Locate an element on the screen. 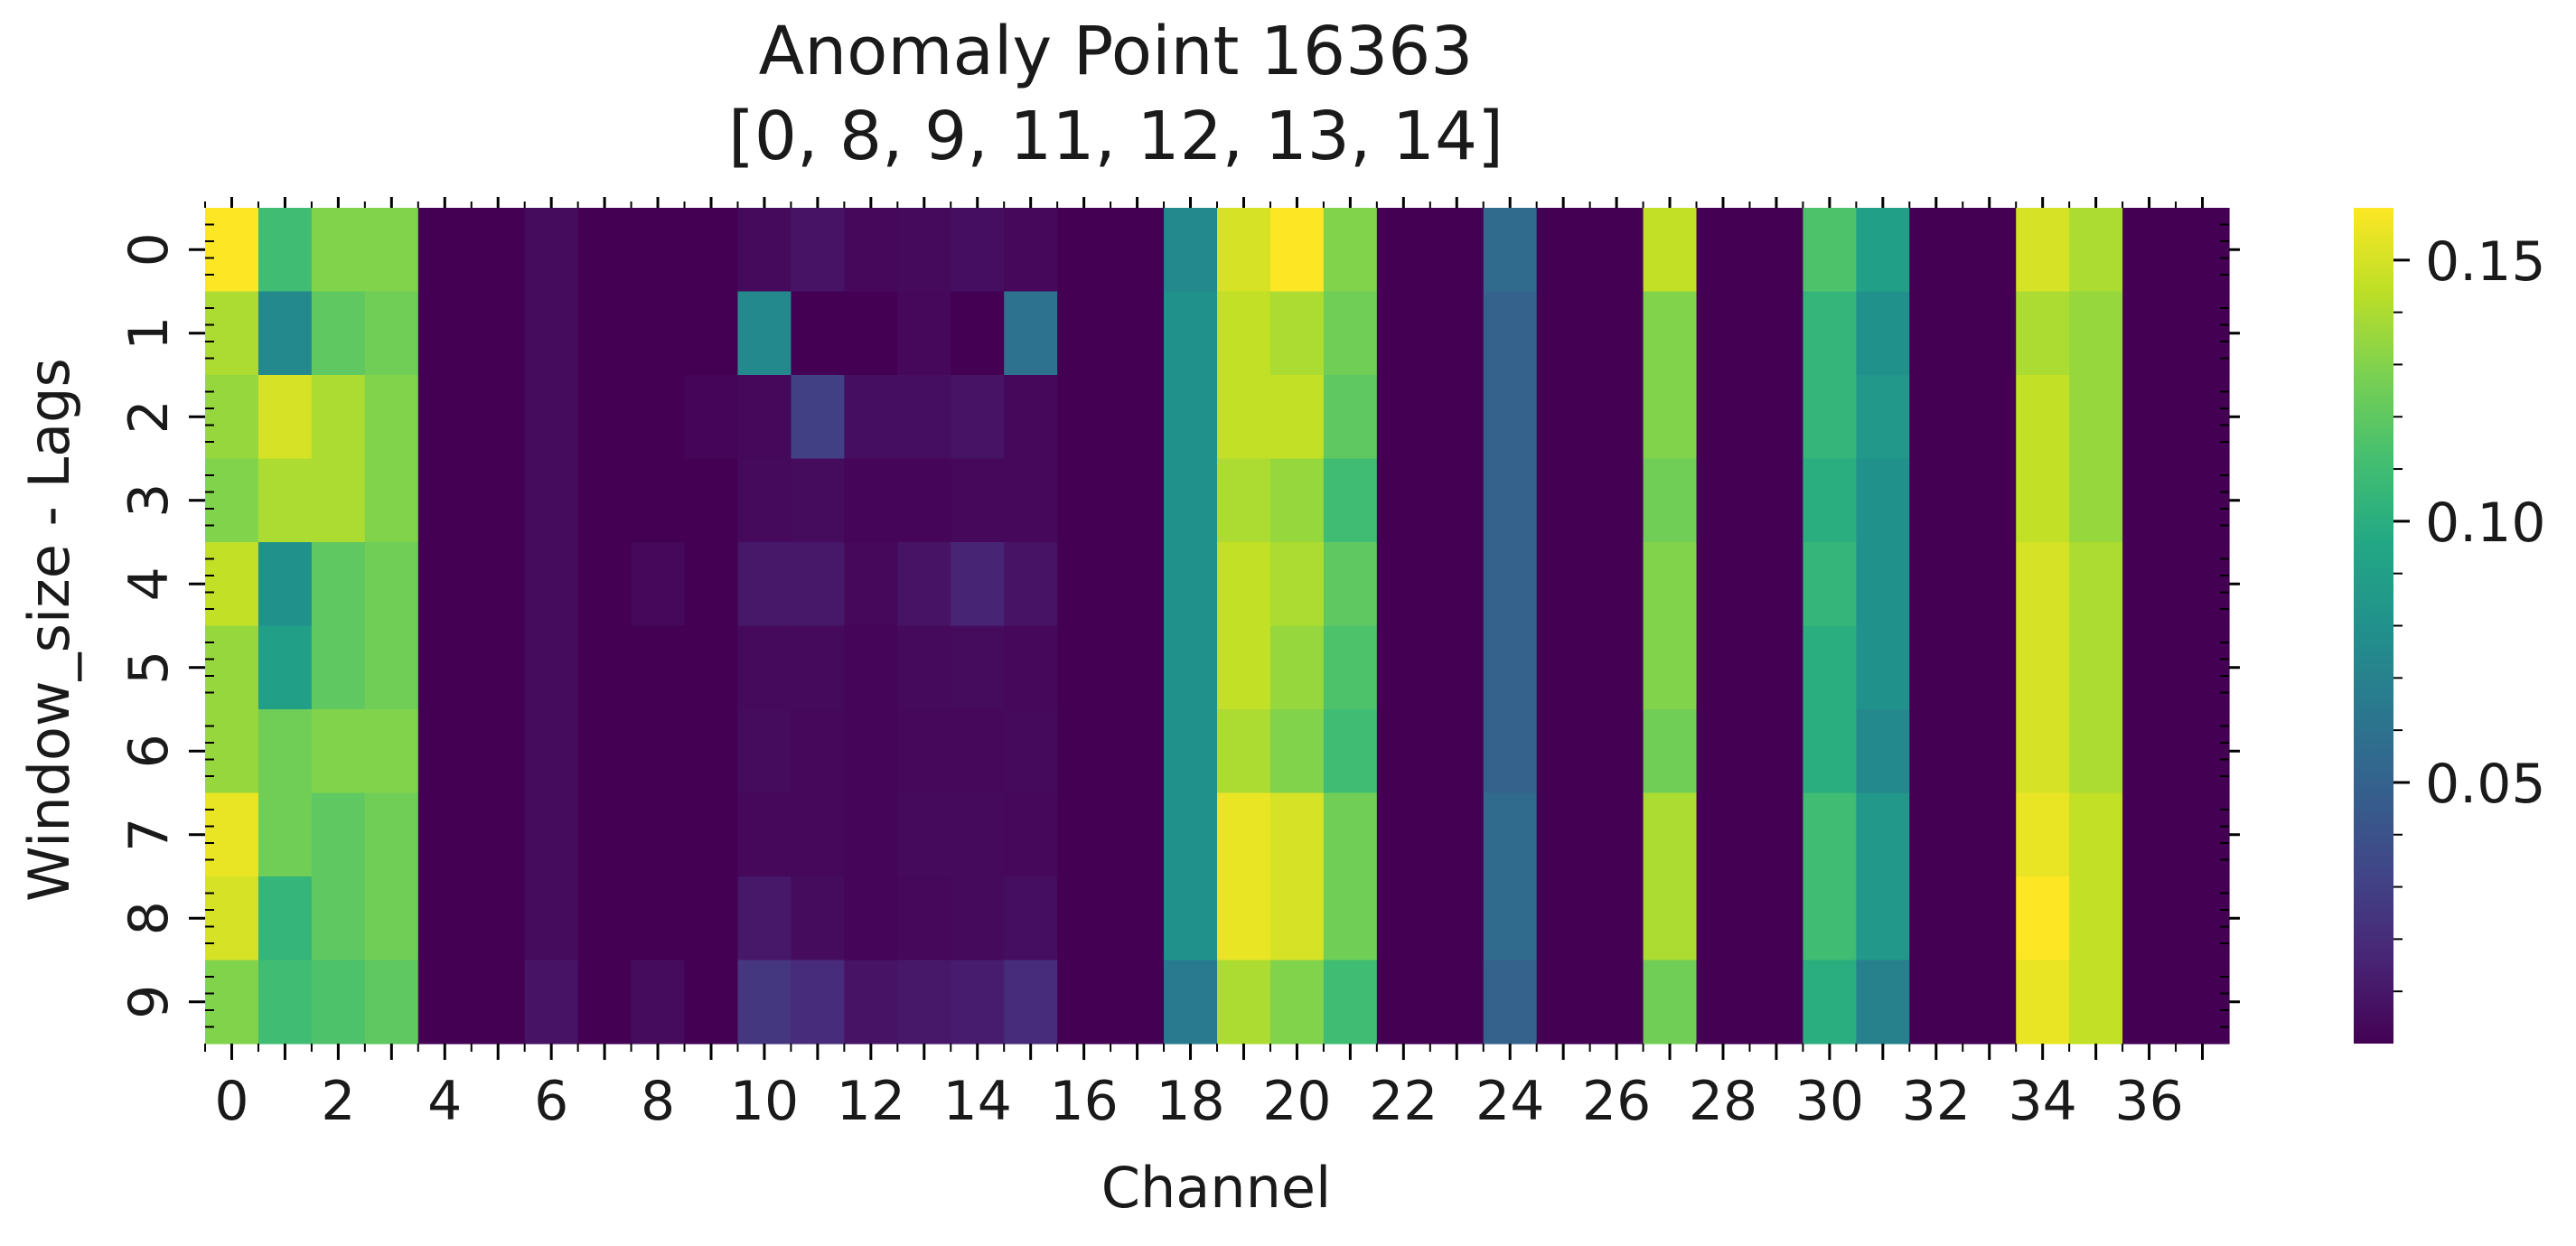 The image size is (2576, 1246). y-tick-label: 0 is located at coordinates (149, 249).